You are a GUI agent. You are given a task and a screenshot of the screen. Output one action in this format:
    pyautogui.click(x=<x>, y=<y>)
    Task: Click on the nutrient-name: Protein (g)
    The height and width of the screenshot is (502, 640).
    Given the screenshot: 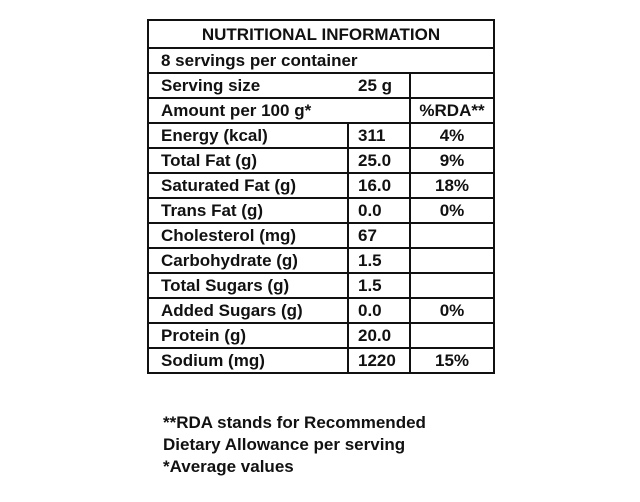 What is the action you would take?
    pyautogui.click(x=248, y=335)
    